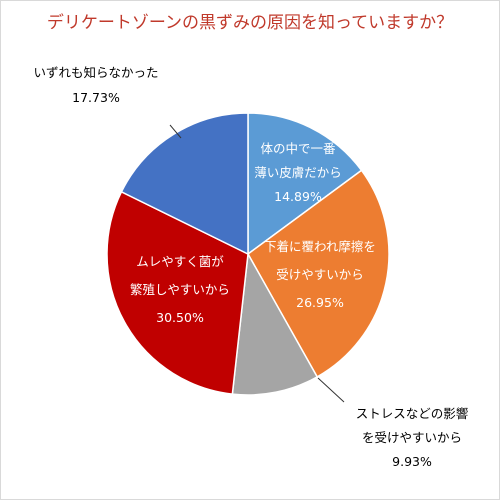 The height and width of the screenshot is (500, 500). I want to click on slice-category-4: ムレやすく菌が, so click(180, 261).